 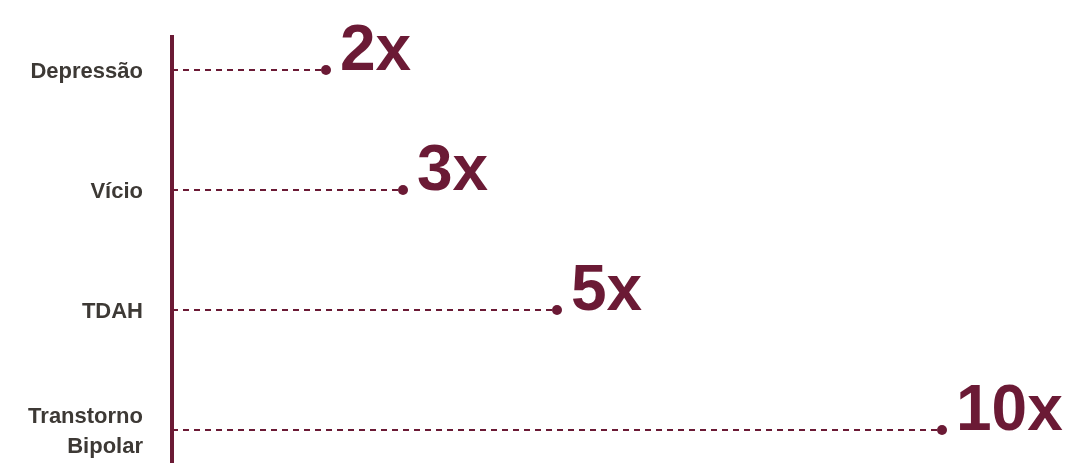 What do you see at coordinates (607, 288) in the screenshot?
I see `data-label: 5x` at bounding box center [607, 288].